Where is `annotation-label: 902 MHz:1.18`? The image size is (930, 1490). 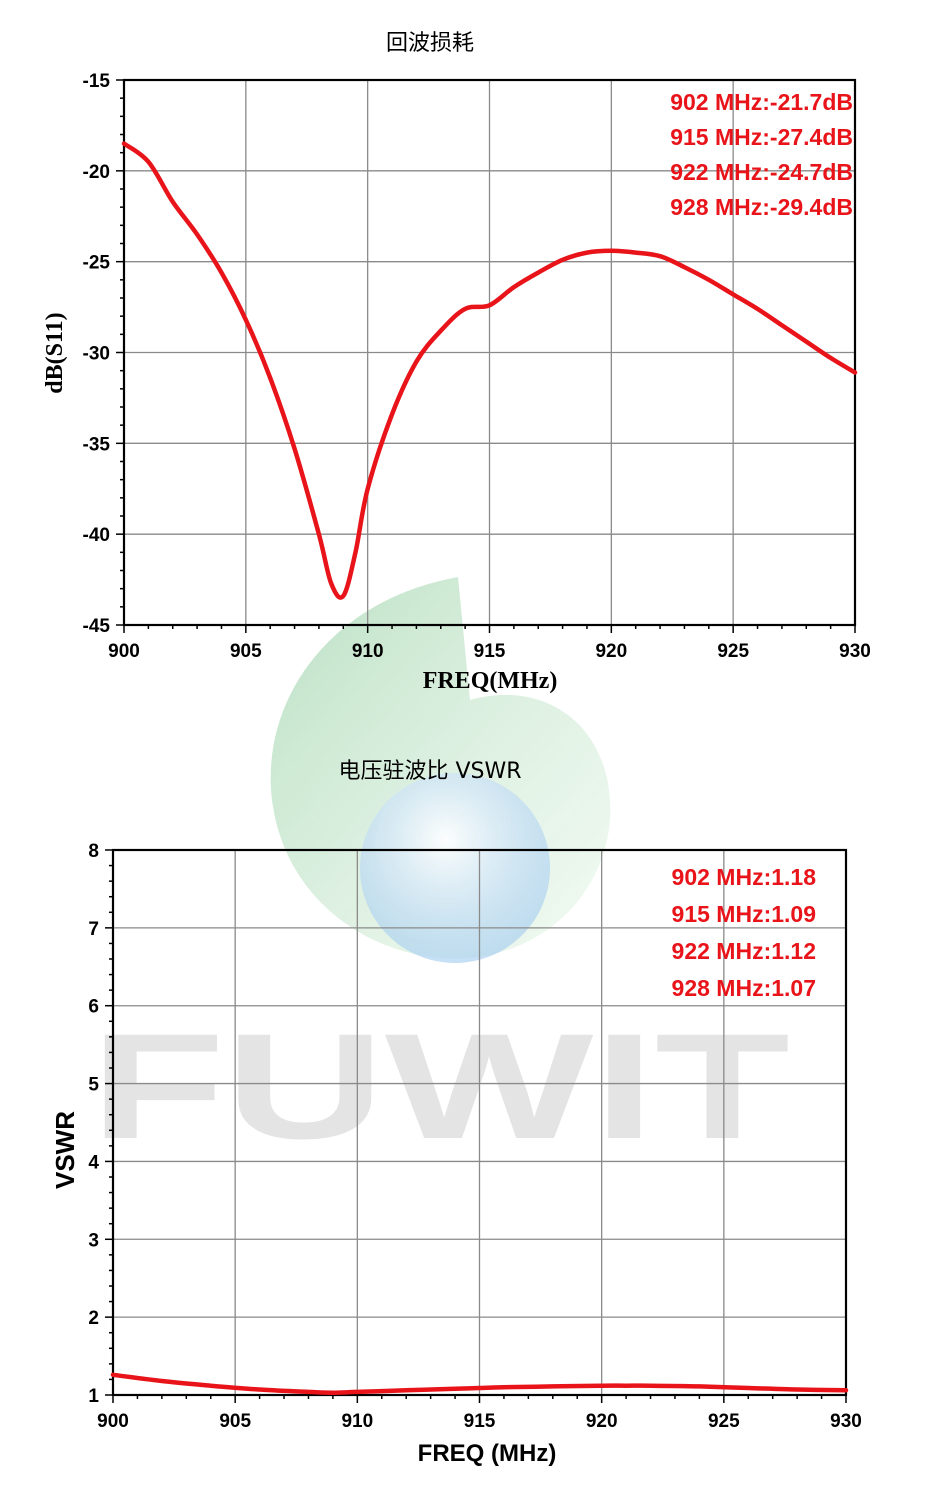
annotation-label: 902 MHz:1.18 is located at coordinates (744, 877).